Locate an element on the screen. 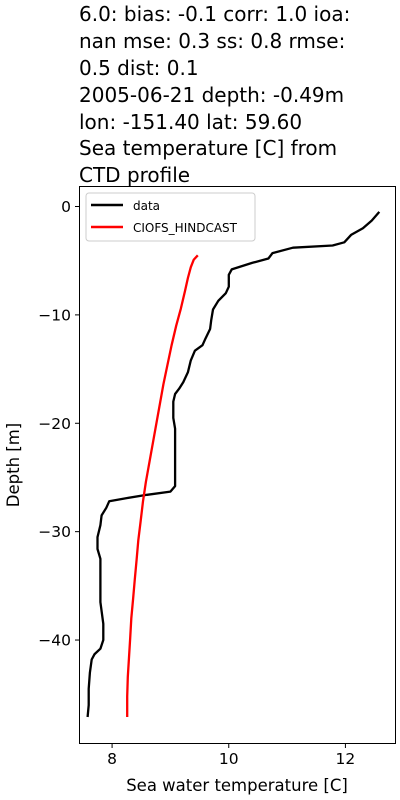 Image resolution: width=400 pixels, height=800 pixels. series-line-ciofs-hindcast is located at coordinates (162, 485).